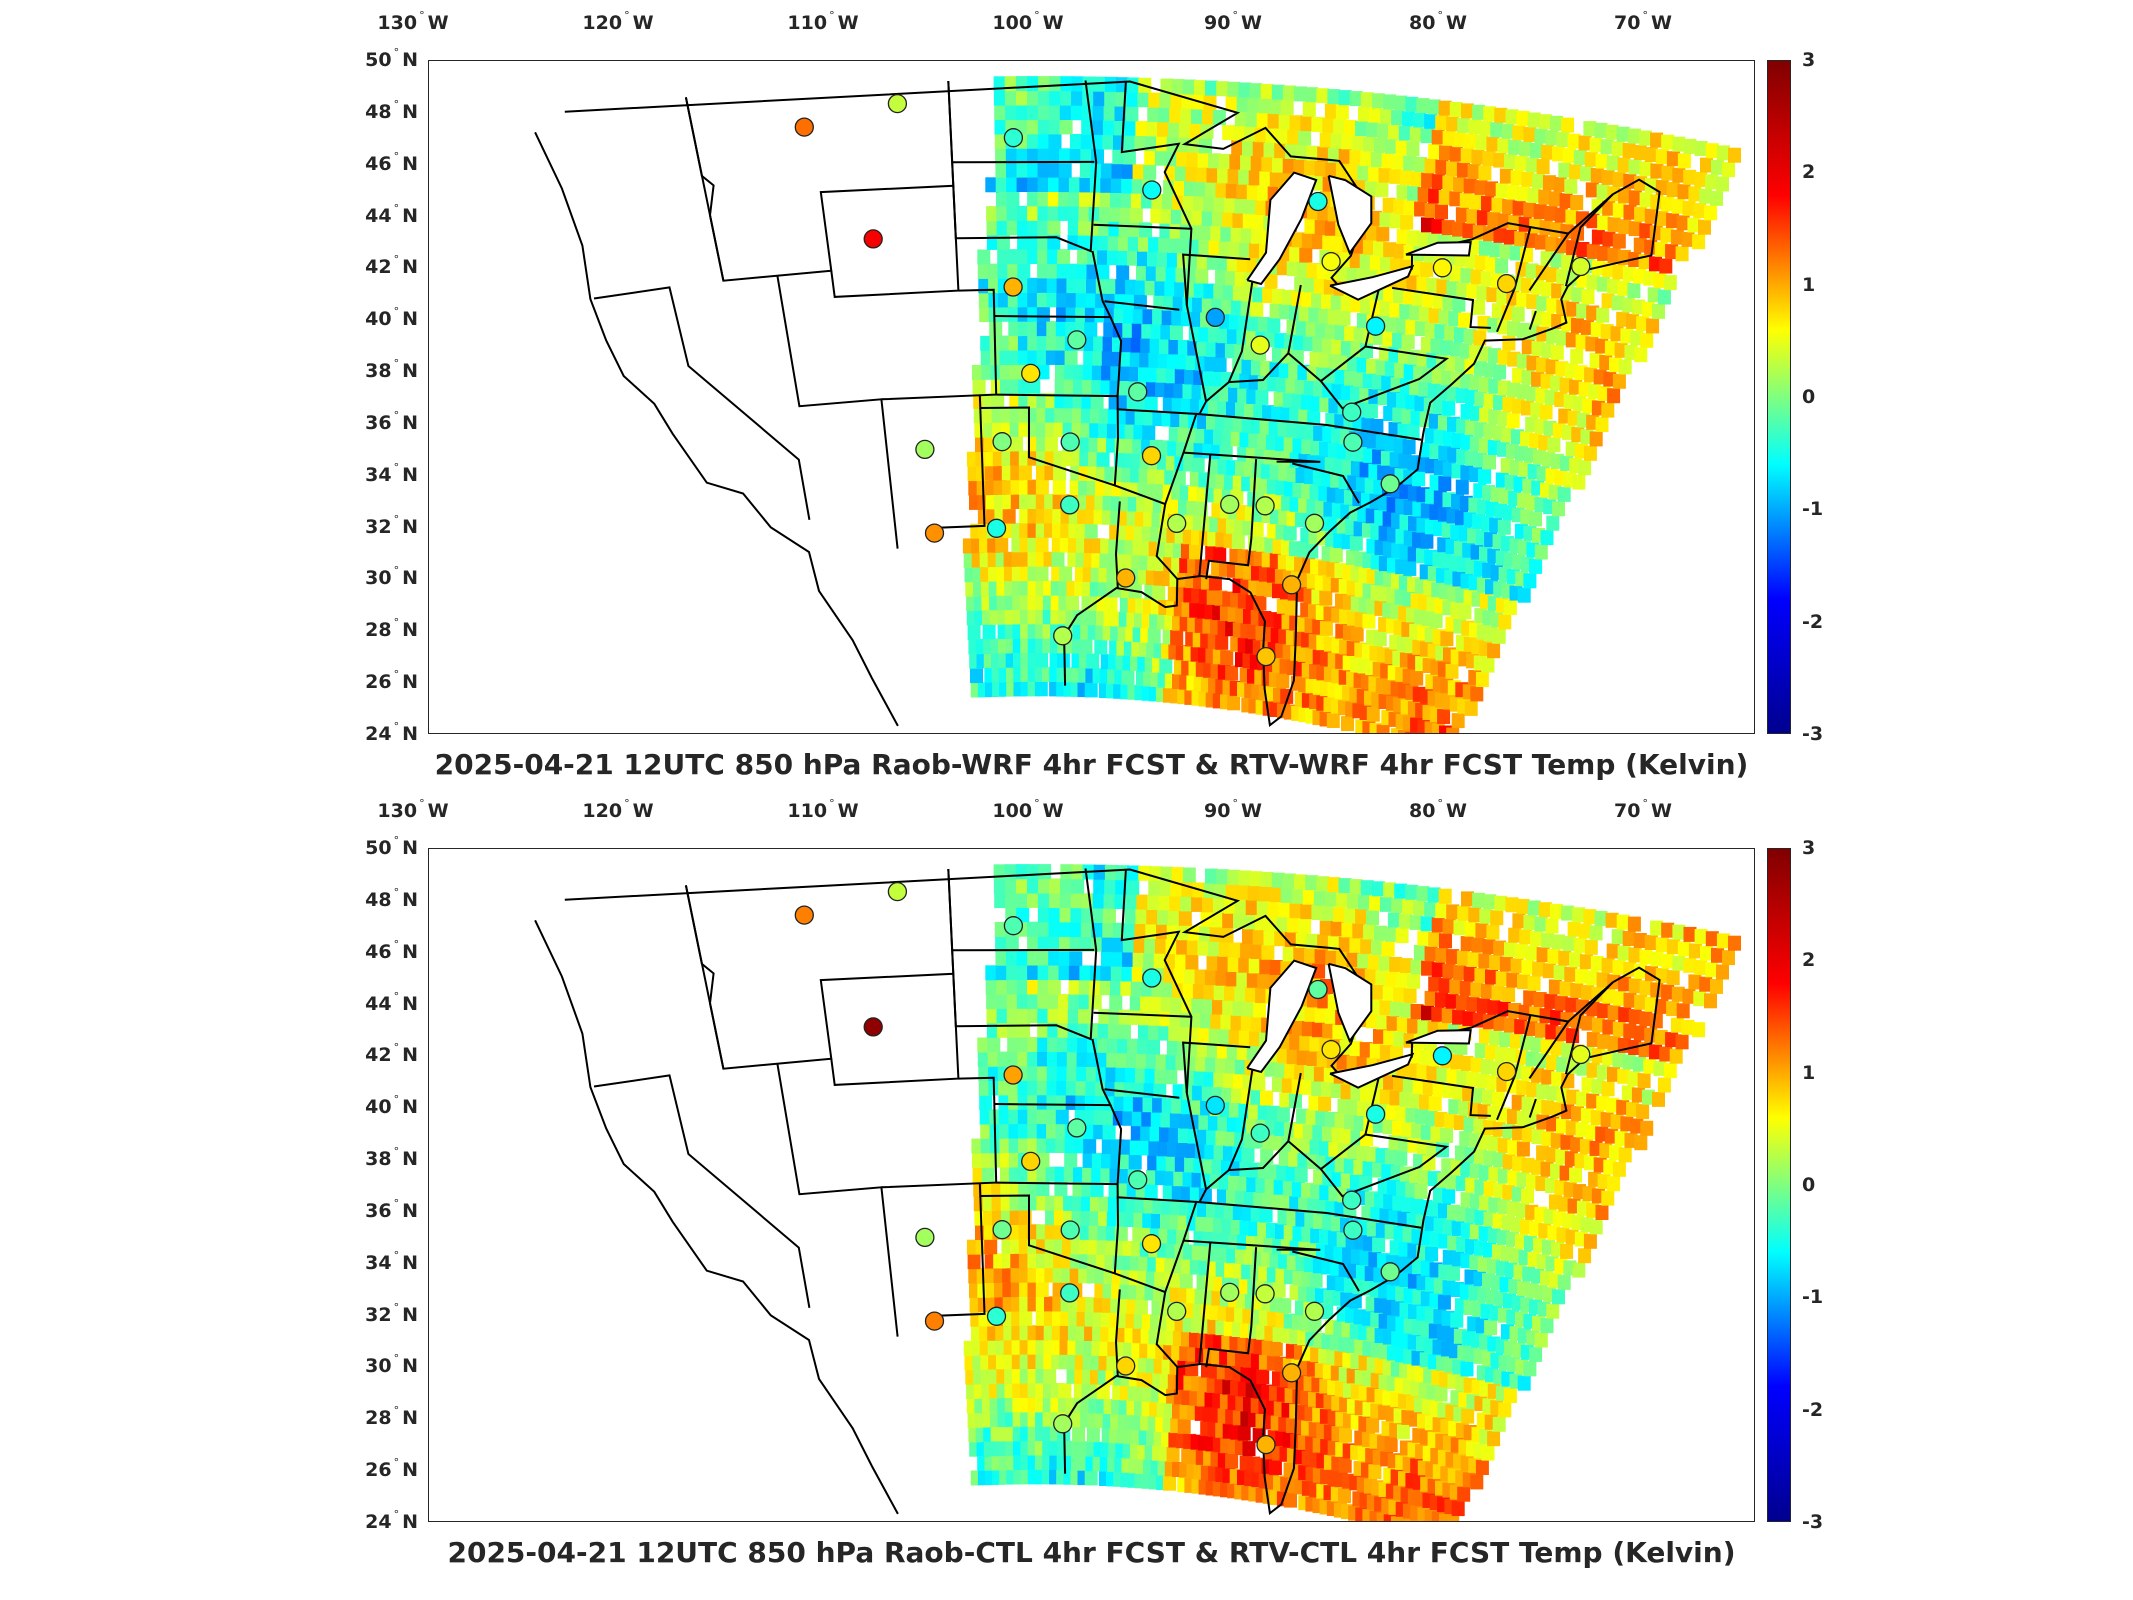 The height and width of the screenshot is (1600, 2133). Describe the element at coordinates (391, 1054) in the screenshot. I see `latitude-tick-label: 42 ° N` at that location.